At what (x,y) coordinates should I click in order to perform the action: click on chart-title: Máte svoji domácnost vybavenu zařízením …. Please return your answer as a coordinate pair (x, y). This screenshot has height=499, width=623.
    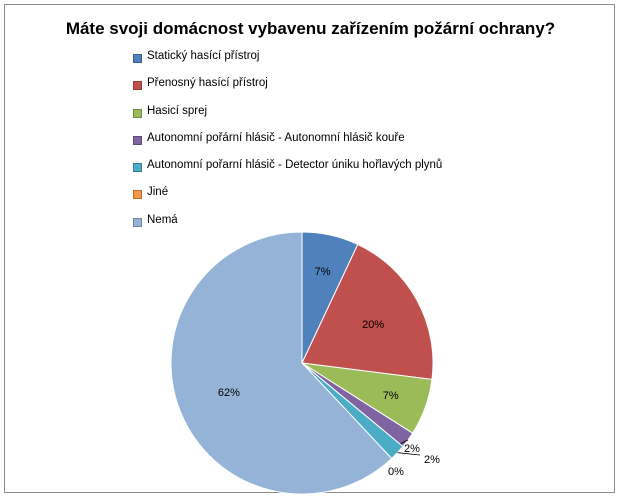
    Looking at the image, I should click on (310, 28).